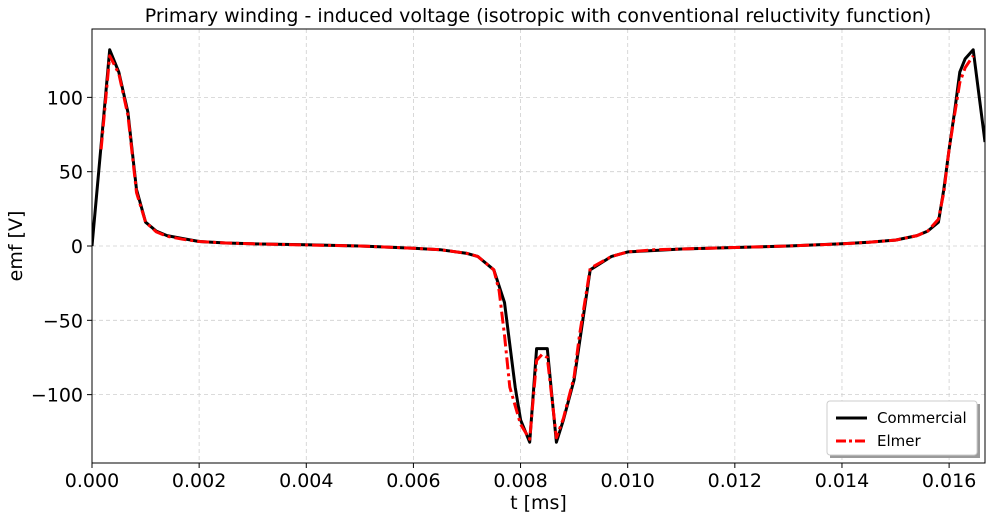 Image resolution: width=992 pixels, height=519 pixels. Describe the element at coordinates (413, 481) in the screenshot. I see `x-tick-label: 0.006` at that location.